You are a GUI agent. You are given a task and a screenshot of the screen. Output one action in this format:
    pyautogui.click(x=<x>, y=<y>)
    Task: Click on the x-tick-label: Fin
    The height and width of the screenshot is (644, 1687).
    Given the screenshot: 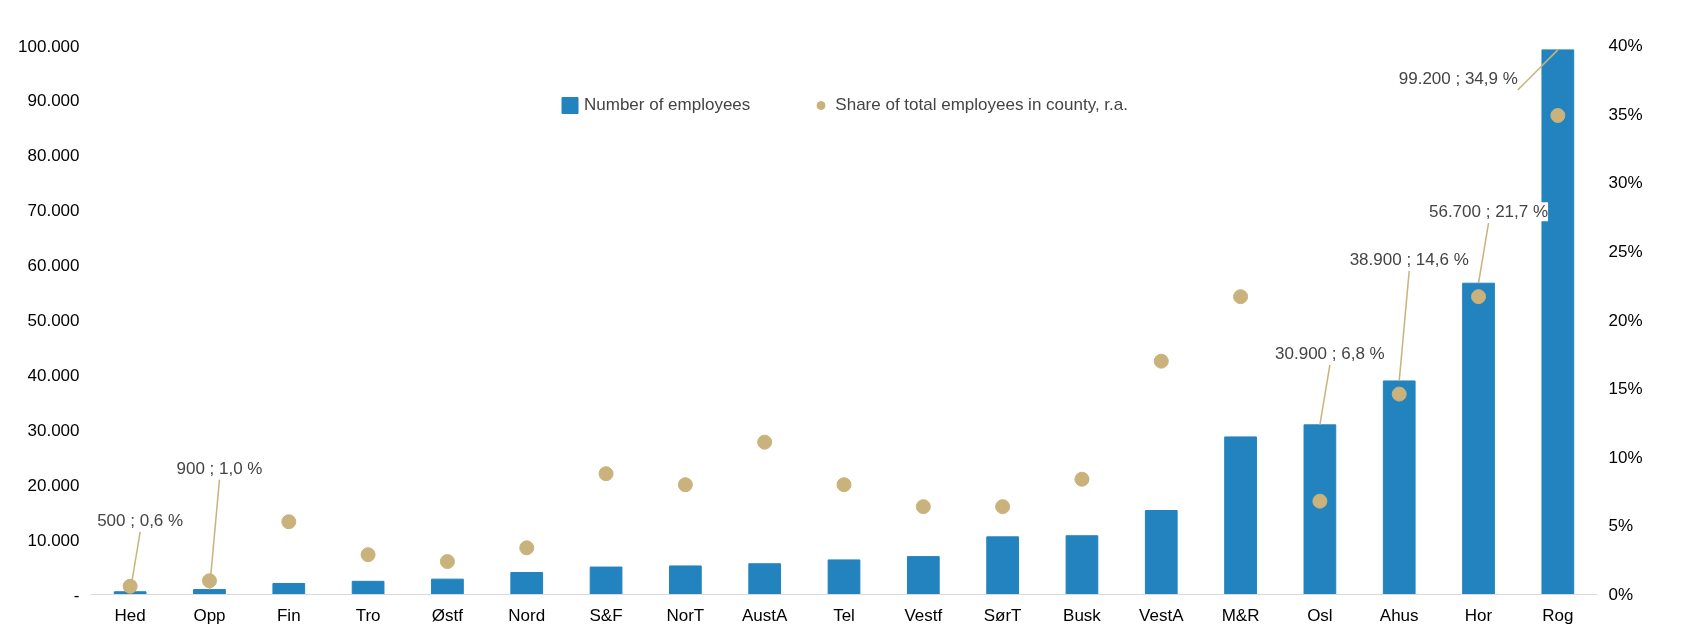 What is the action you would take?
    pyautogui.click(x=288, y=615)
    